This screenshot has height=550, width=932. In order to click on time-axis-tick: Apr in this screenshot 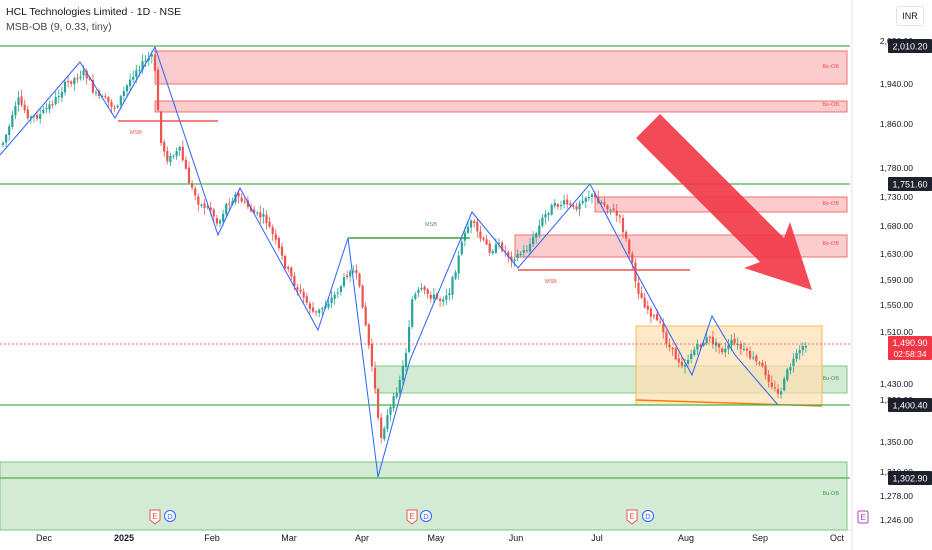, I will do `click(362, 538)`.